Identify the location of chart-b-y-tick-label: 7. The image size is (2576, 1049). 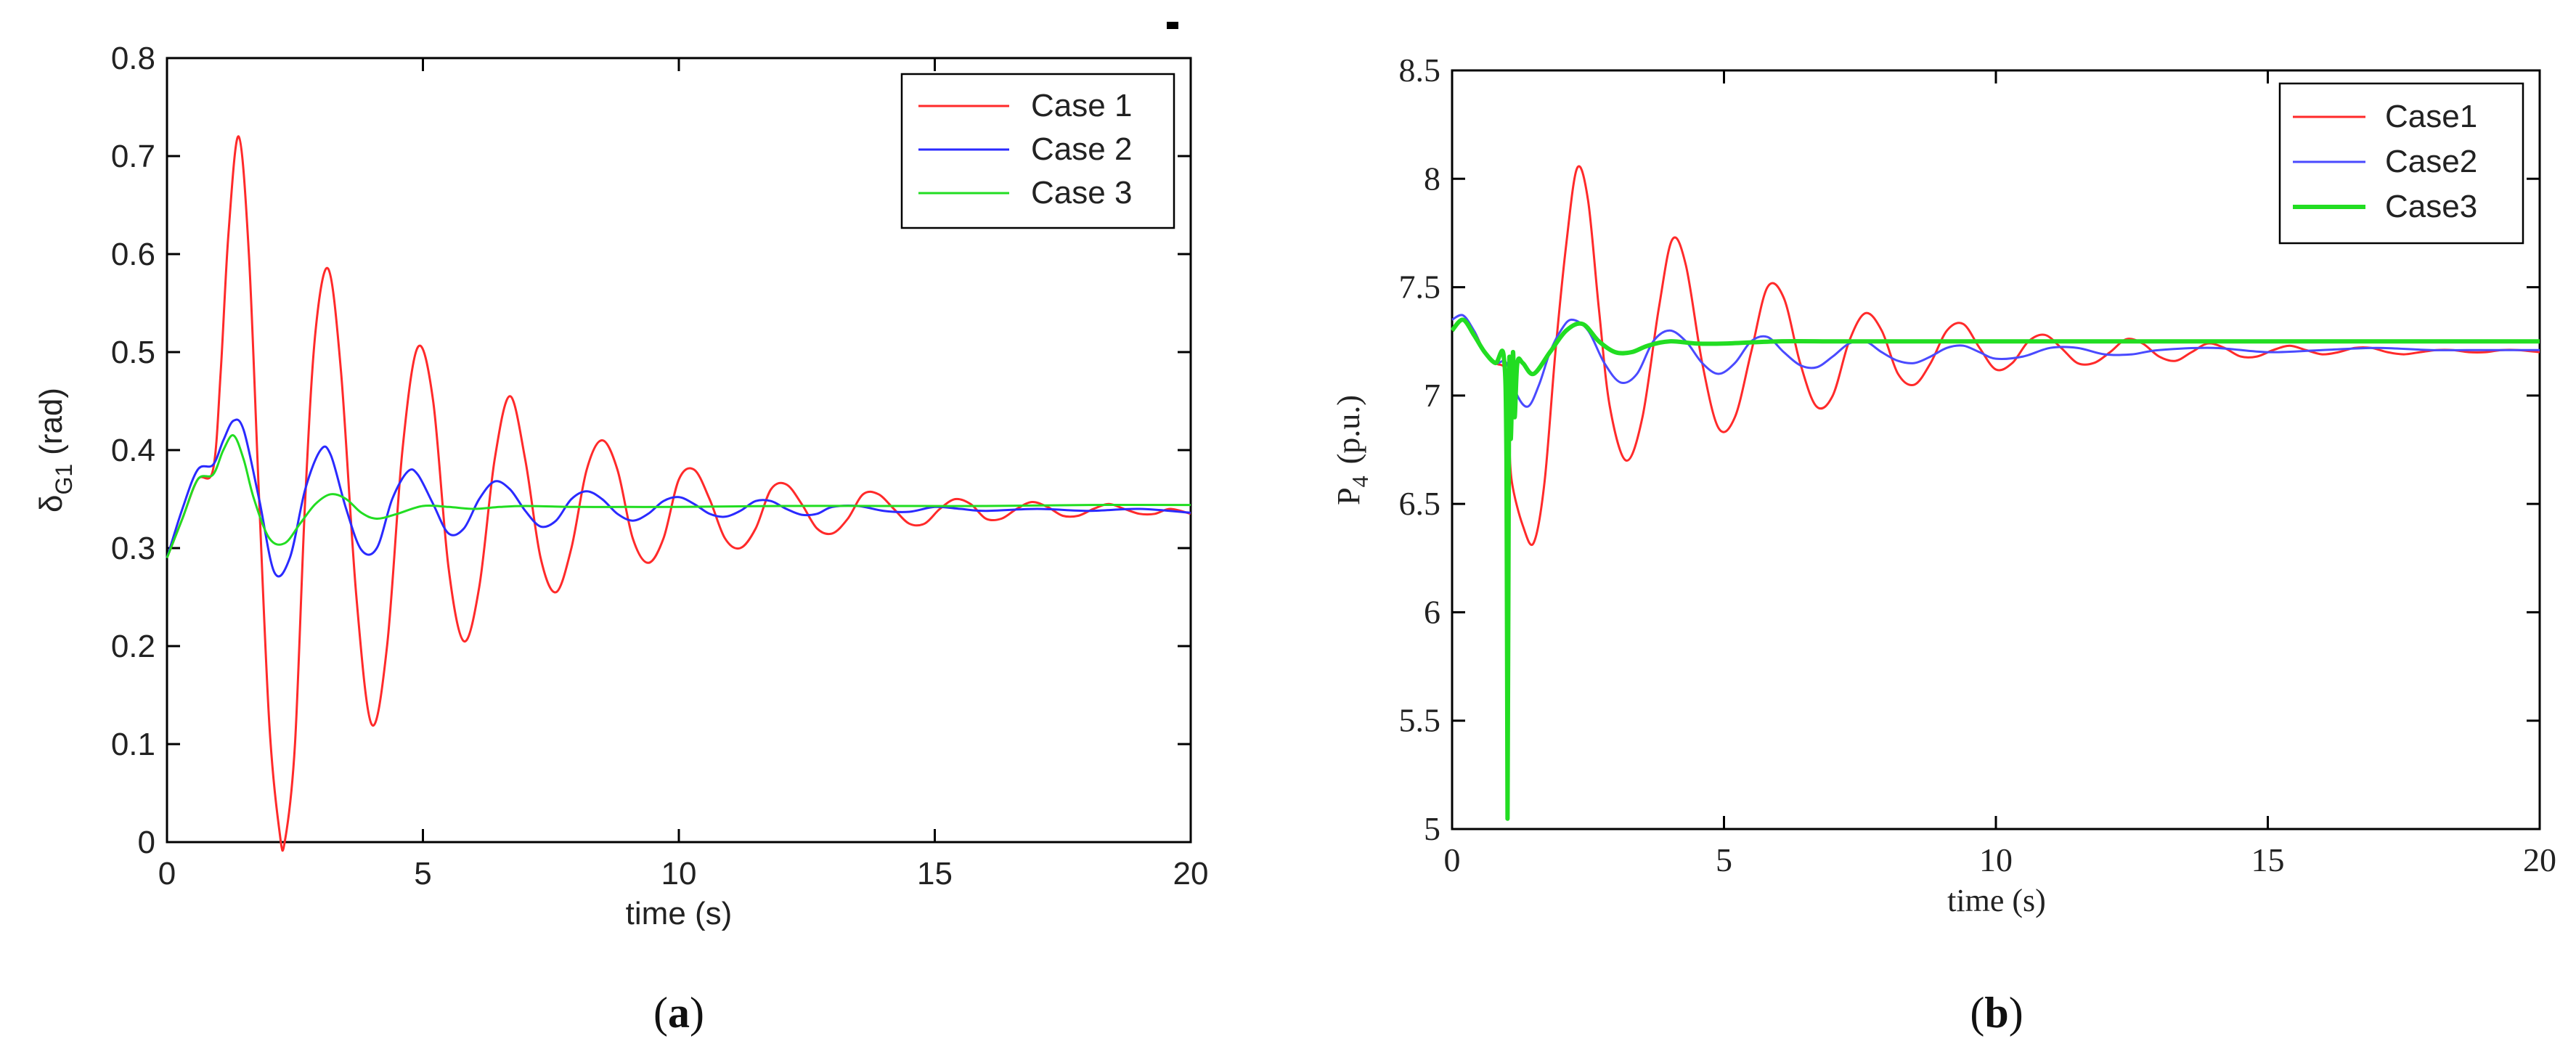
(1432, 396).